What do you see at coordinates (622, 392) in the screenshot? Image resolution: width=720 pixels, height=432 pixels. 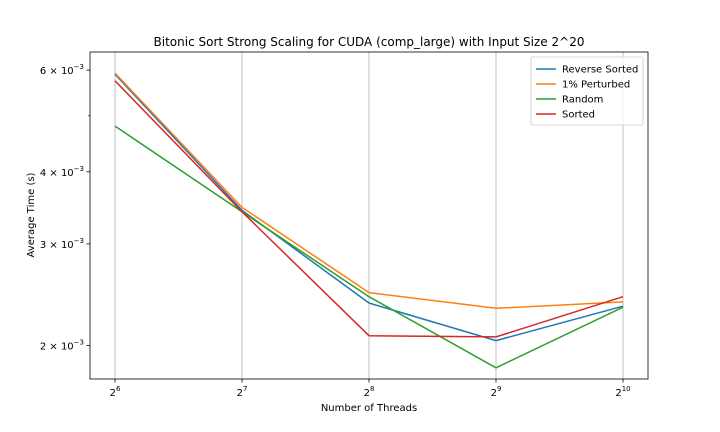 I see `x-tick-label: 210` at bounding box center [622, 392].